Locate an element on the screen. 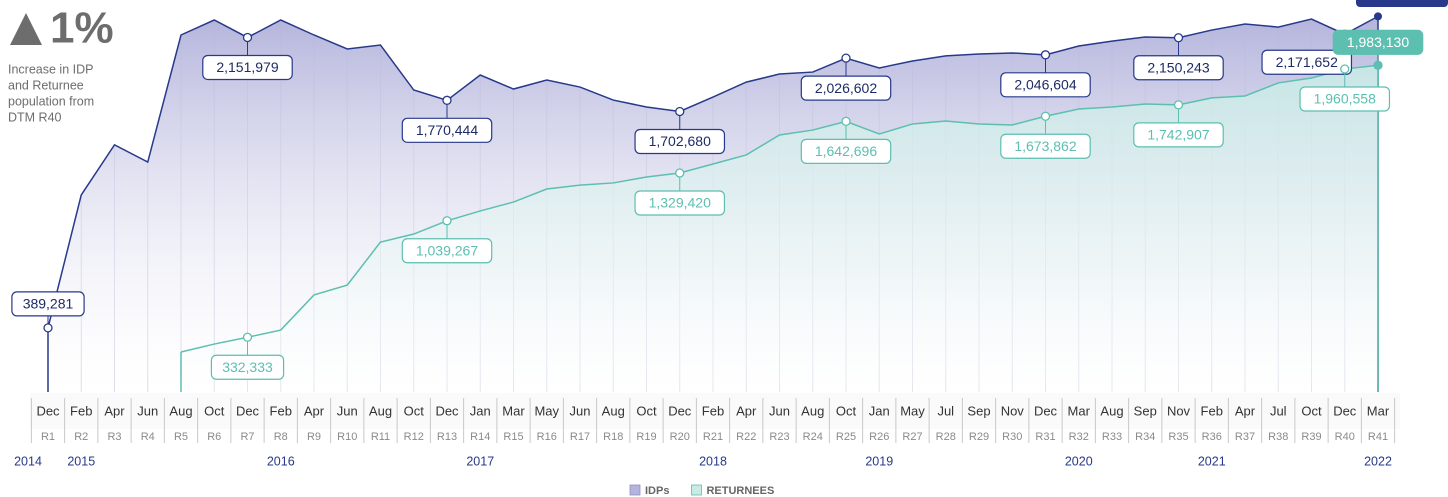 The width and height of the screenshot is (1448, 497). round-label: R5 is located at coordinates (181, 437).